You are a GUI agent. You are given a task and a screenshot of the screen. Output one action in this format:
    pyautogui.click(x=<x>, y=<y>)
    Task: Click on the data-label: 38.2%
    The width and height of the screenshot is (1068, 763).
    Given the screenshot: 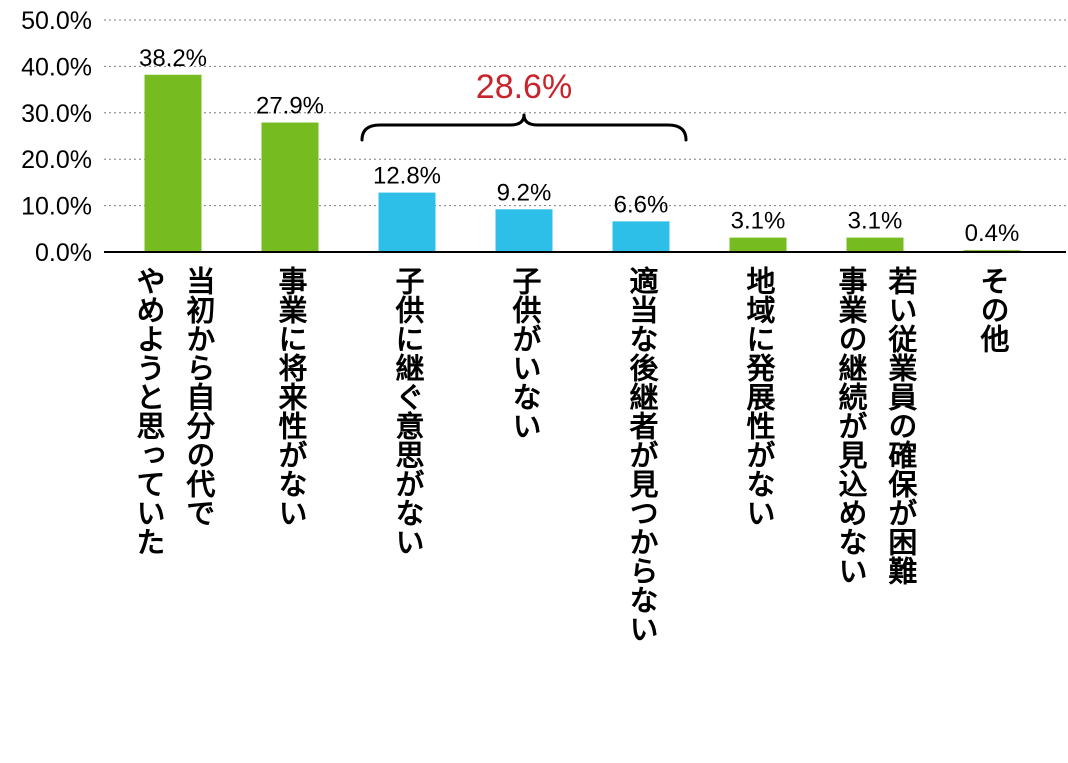 What is the action you would take?
    pyautogui.click(x=173, y=58)
    